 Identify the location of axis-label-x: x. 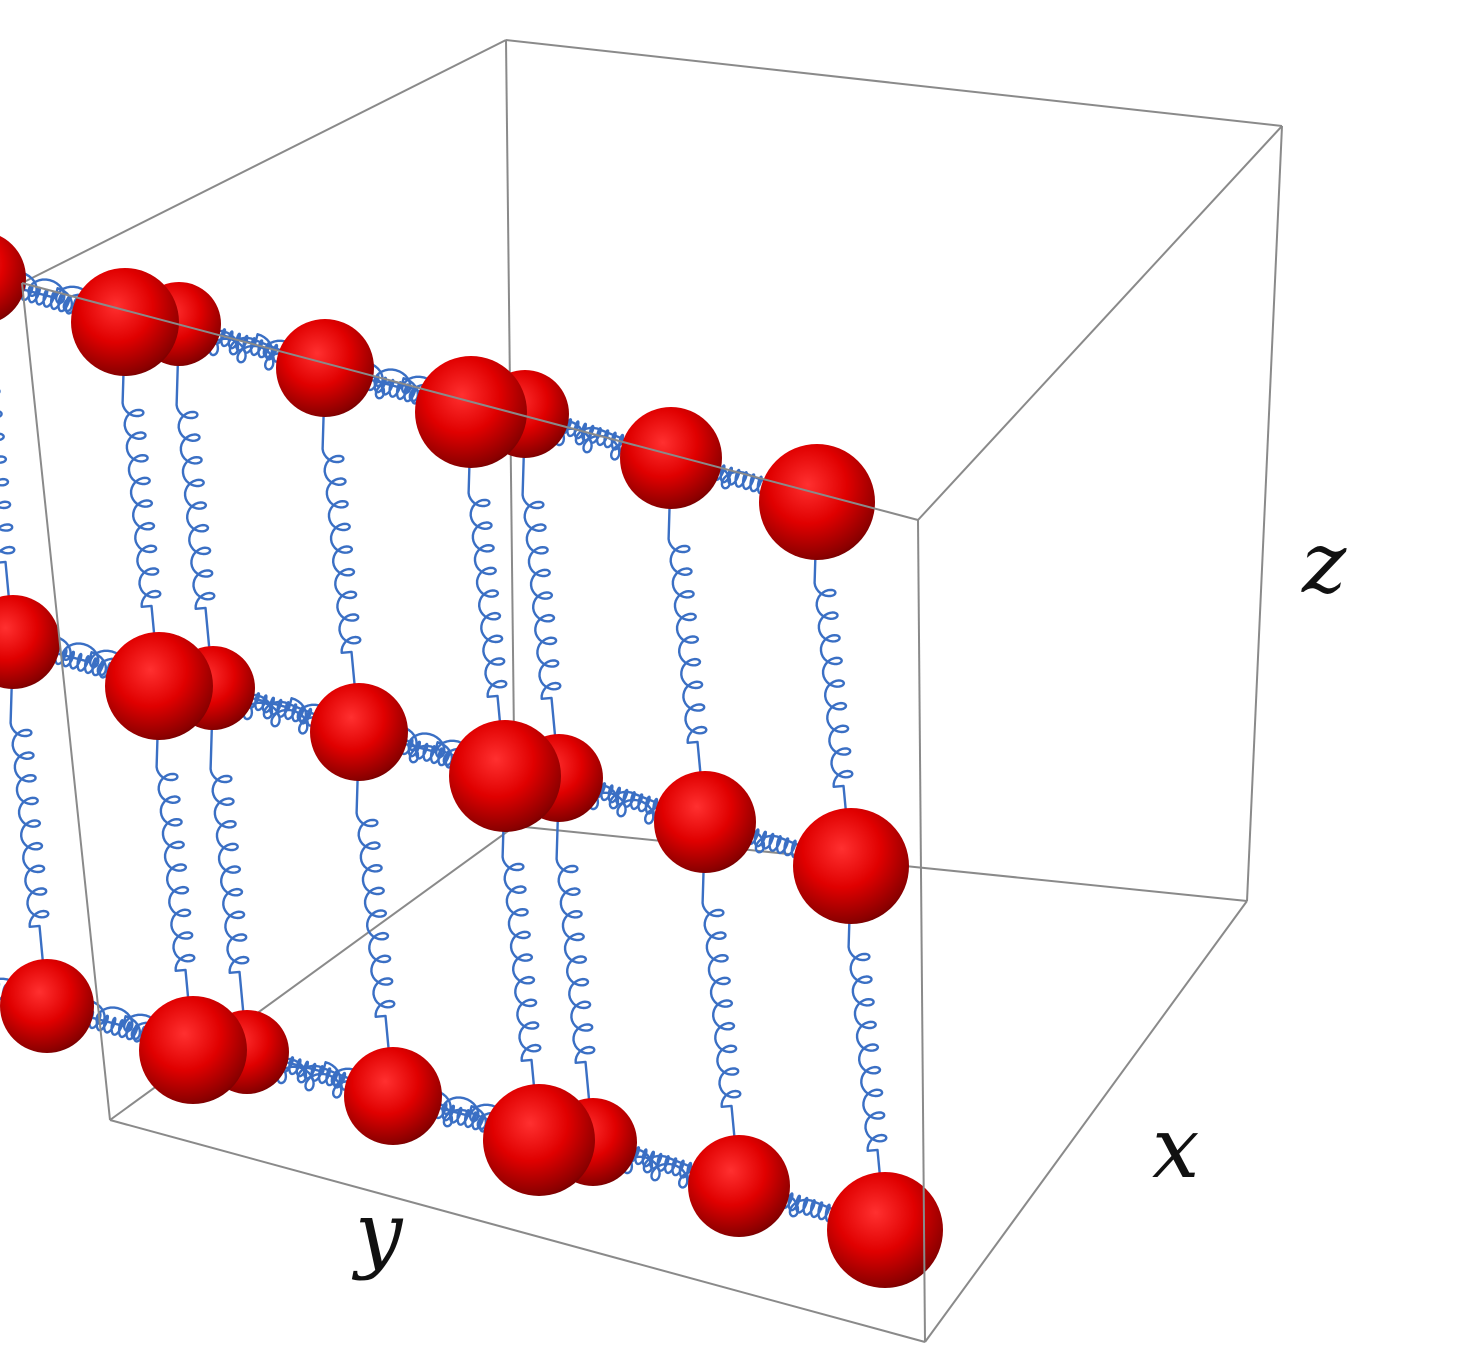
(1175, 1148).